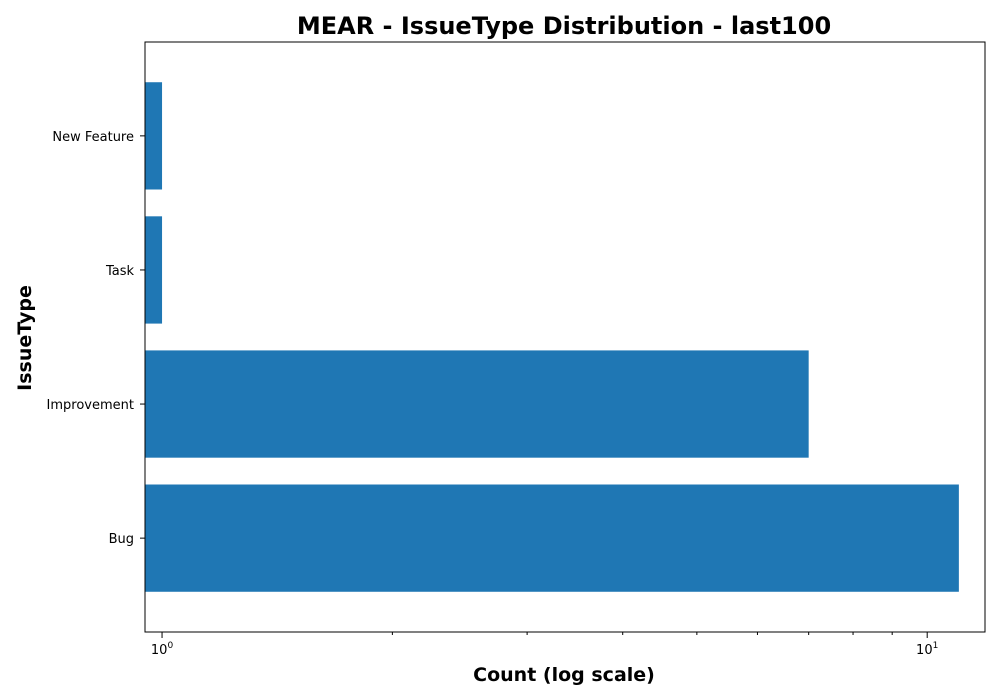 The width and height of the screenshot is (1000, 700). What do you see at coordinates (154, 136) in the screenshot?
I see `bar-new-feature` at bounding box center [154, 136].